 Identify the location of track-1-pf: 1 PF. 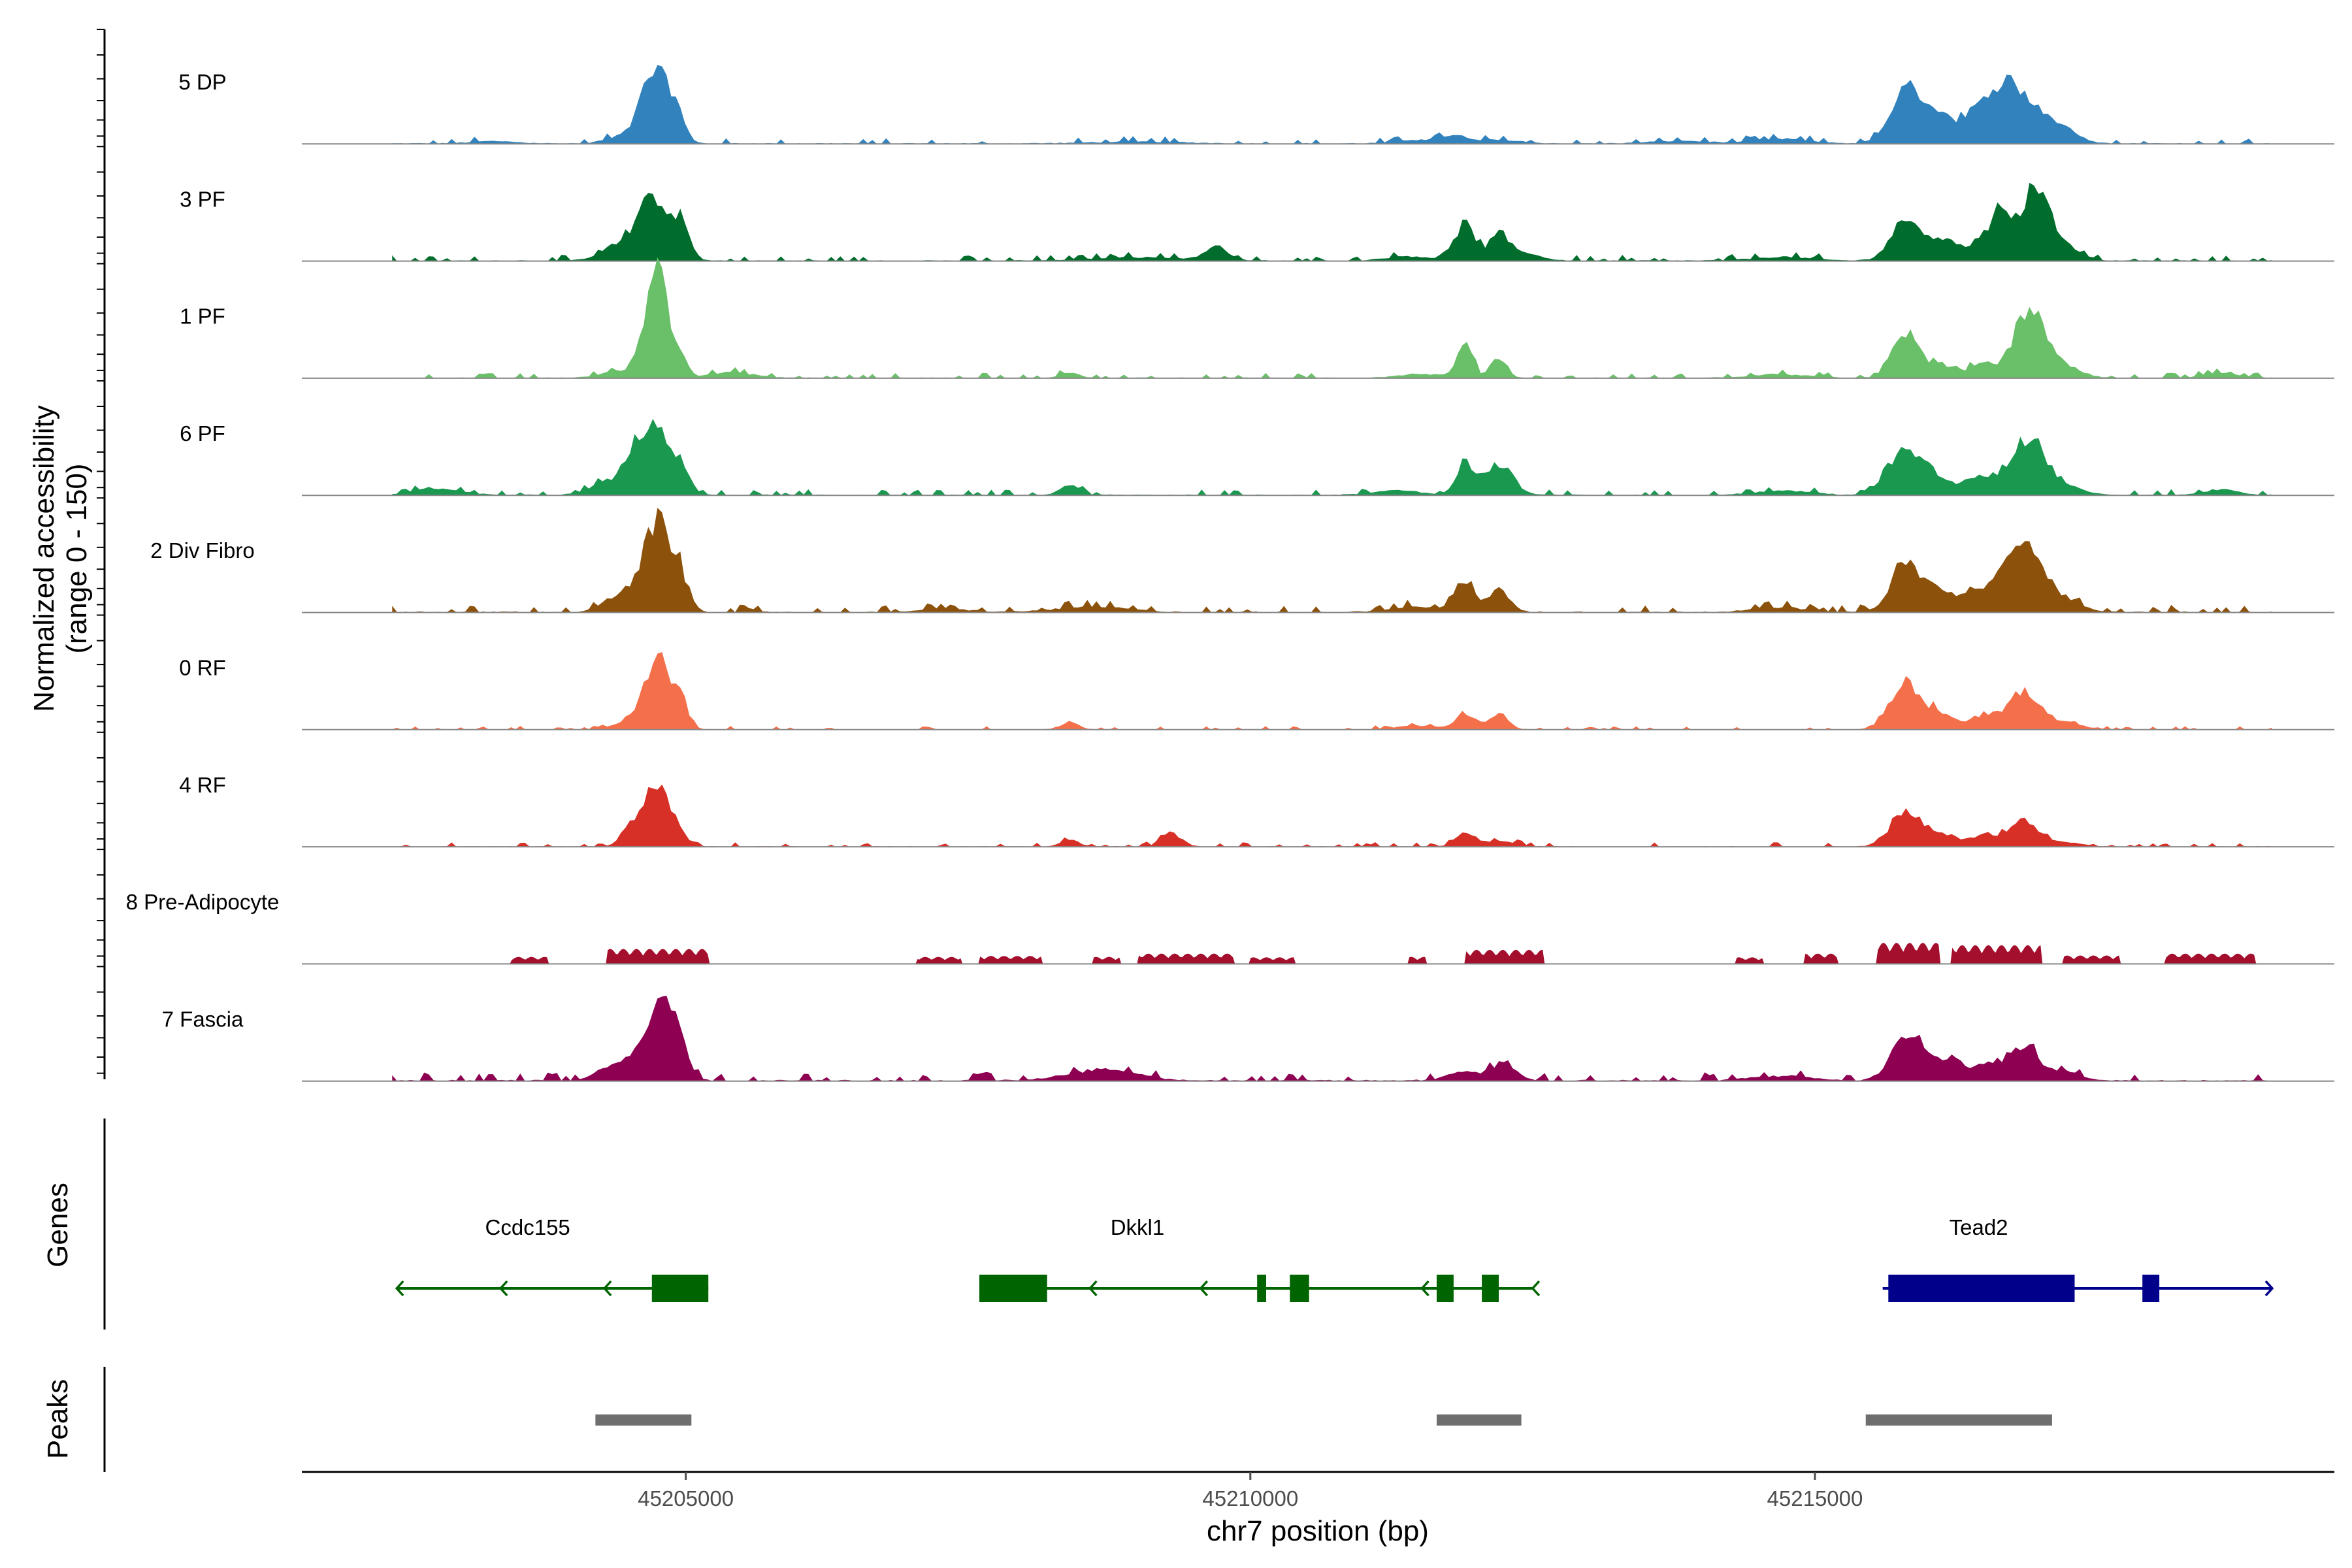
(1257, 318).